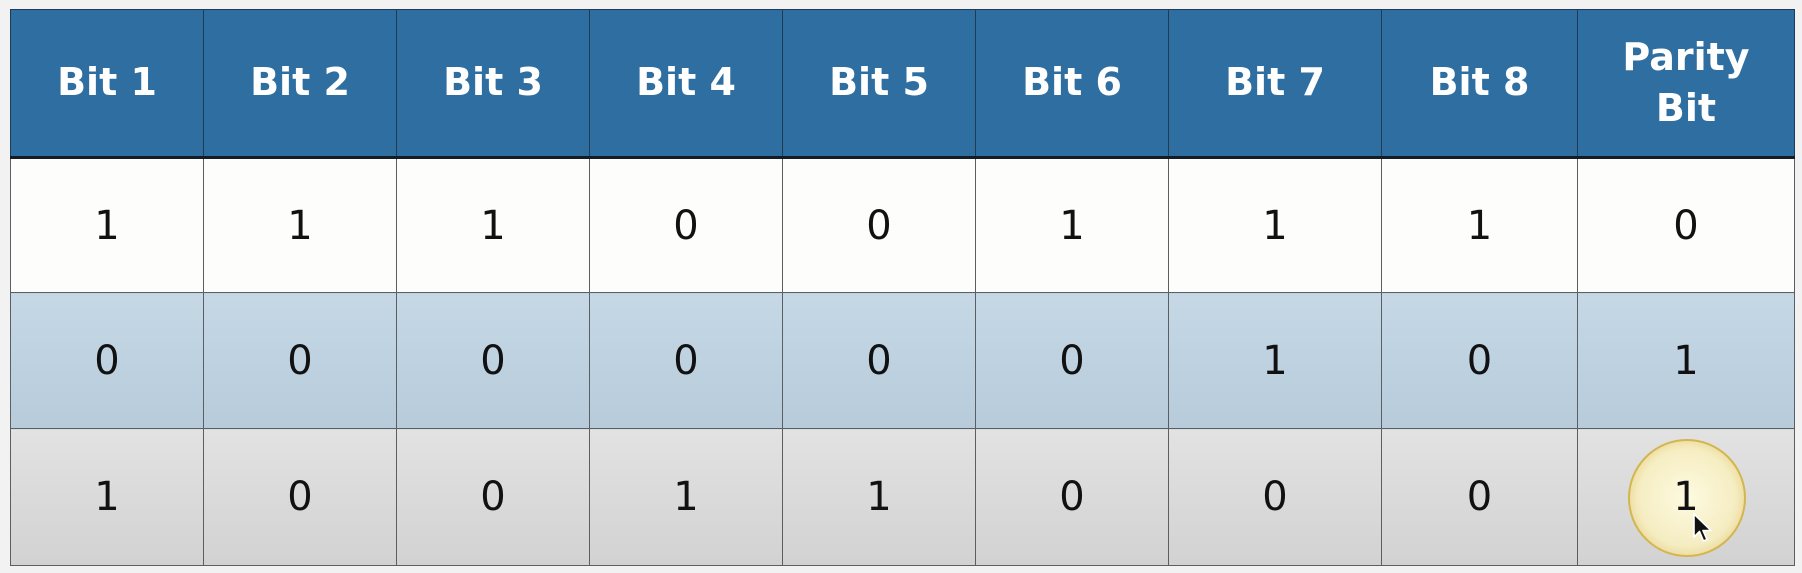 The height and width of the screenshot is (573, 1802). I want to click on header-bit-7: Bit 7, so click(1275, 84).